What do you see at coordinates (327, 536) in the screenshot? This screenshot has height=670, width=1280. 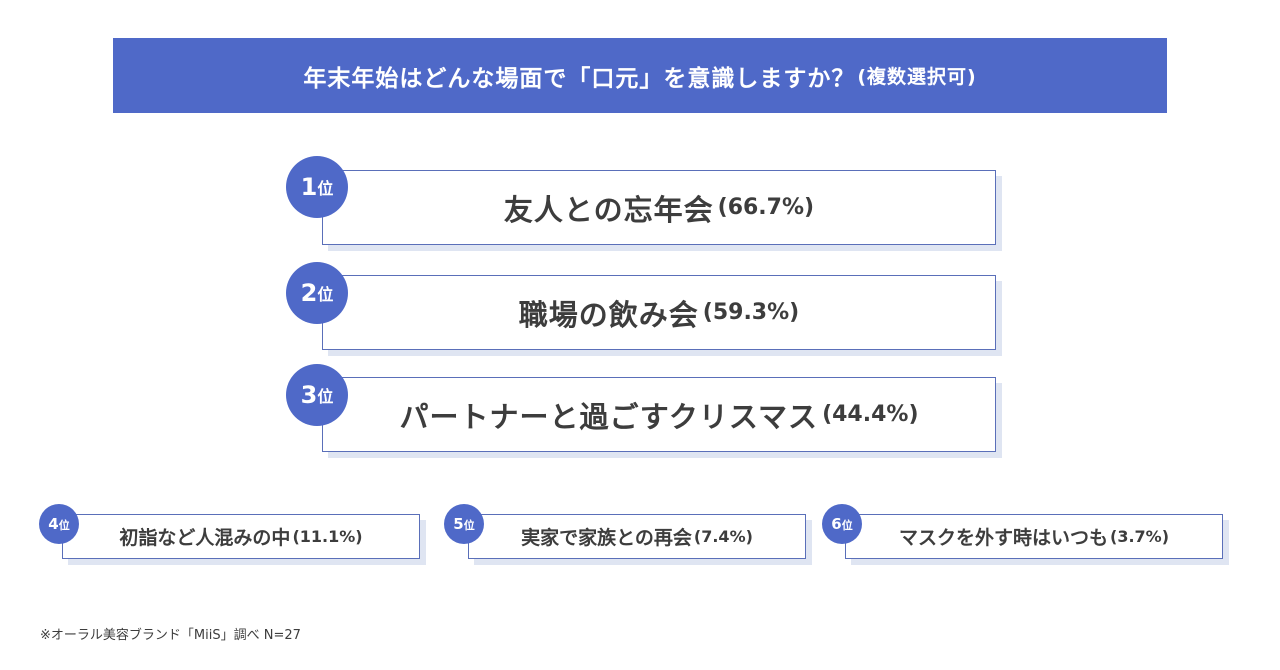 I see `rank-percent-4: (11.1%)` at bounding box center [327, 536].